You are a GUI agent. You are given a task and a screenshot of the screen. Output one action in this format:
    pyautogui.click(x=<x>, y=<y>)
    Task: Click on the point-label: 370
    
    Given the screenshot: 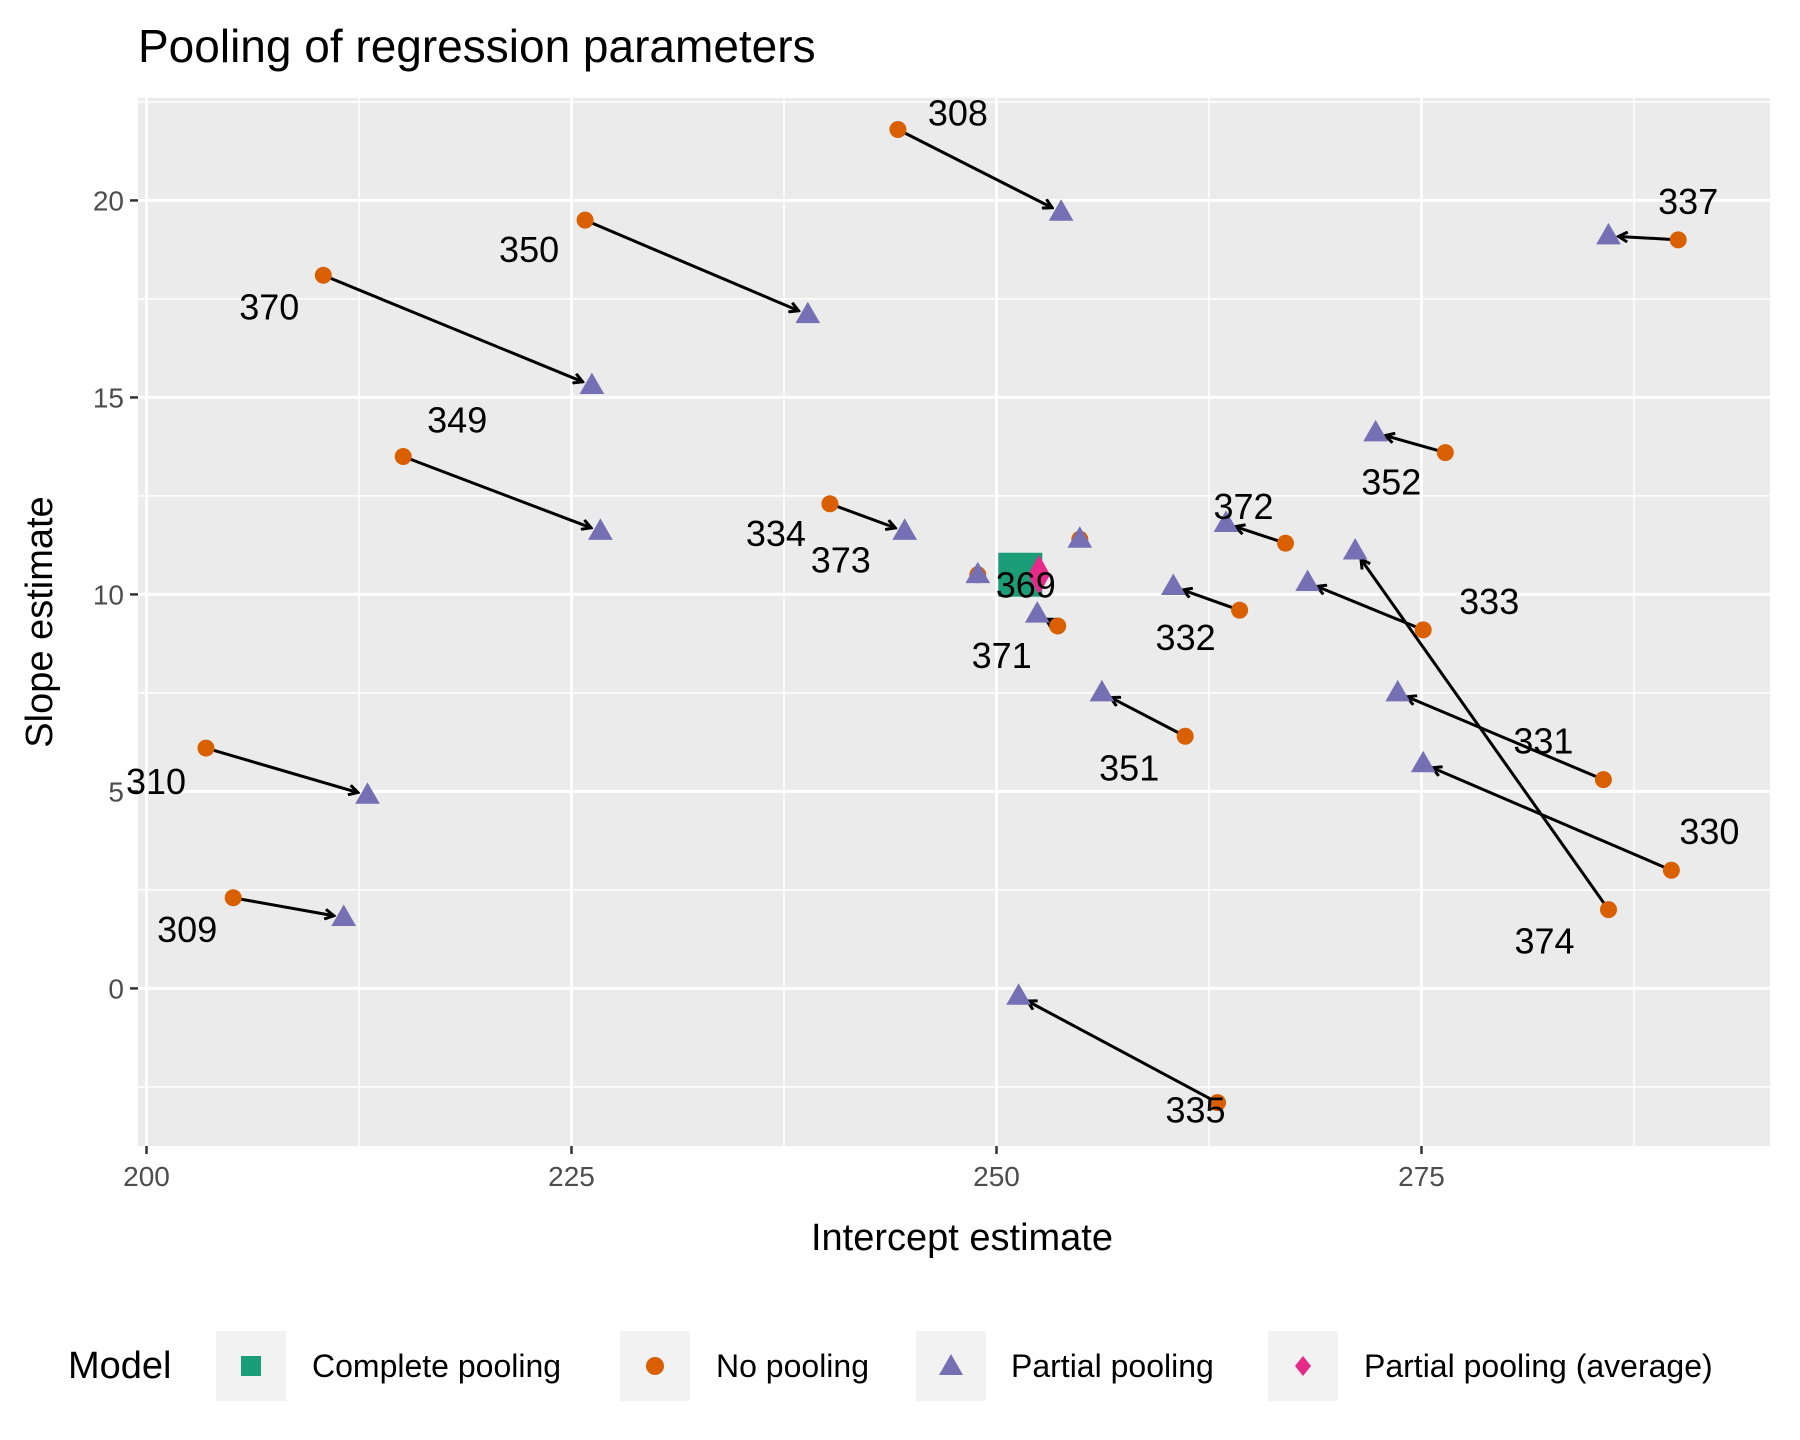 What is the action you would take?
    pyautogui.click(x=269, y=306)
    